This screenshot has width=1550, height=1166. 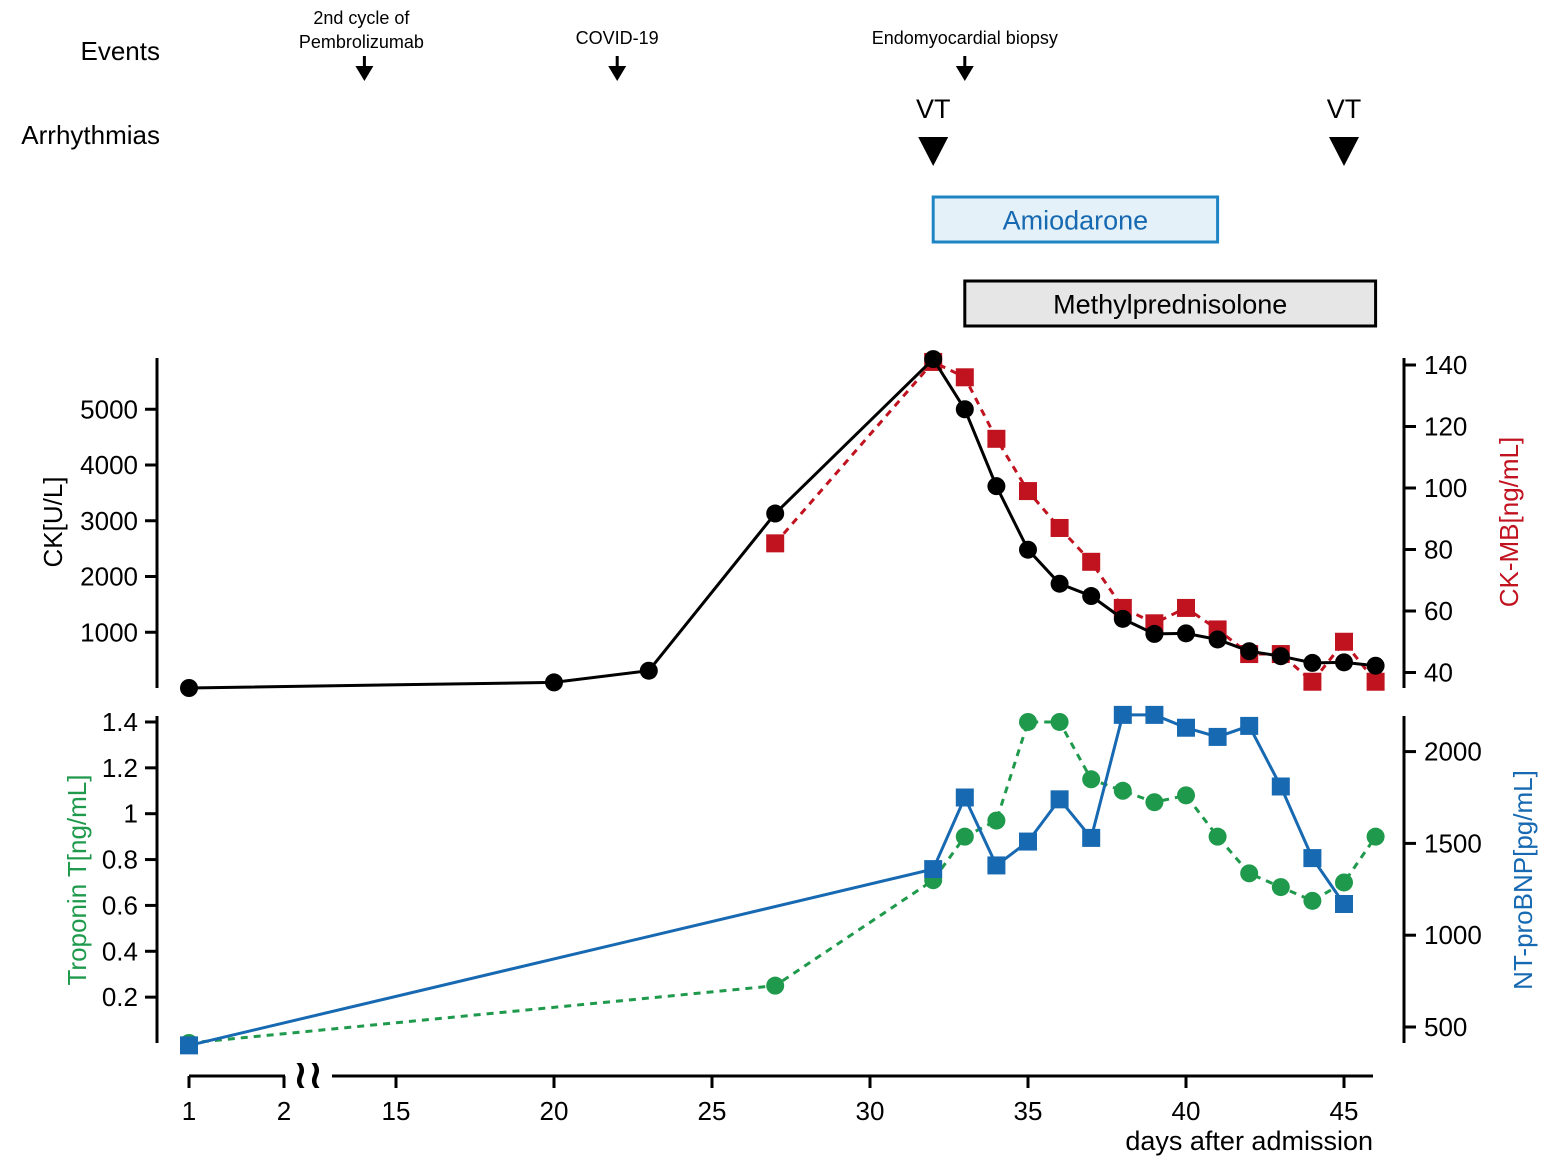 I want to click on ckmb-tick-label: 40, so click(x=1438, y=673).